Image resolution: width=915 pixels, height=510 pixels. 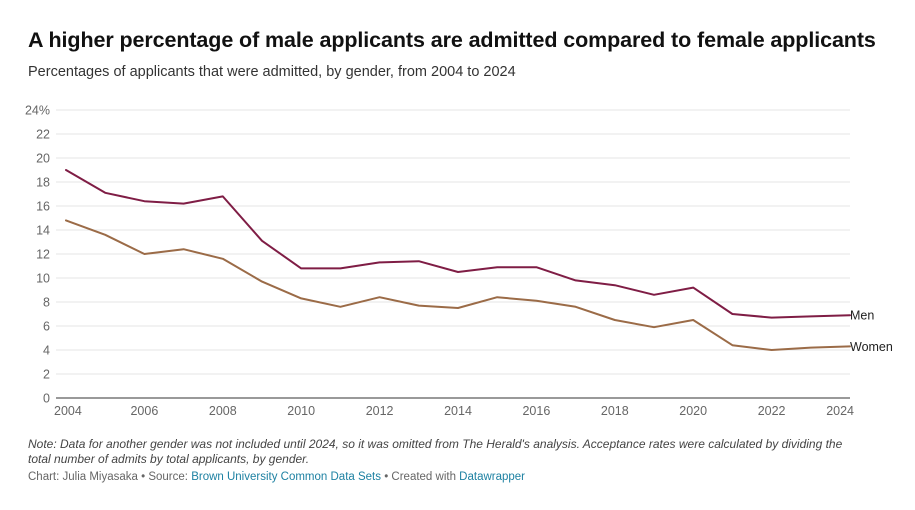 I want to click on series-labels: Men Women, so click(x=871, y=331).